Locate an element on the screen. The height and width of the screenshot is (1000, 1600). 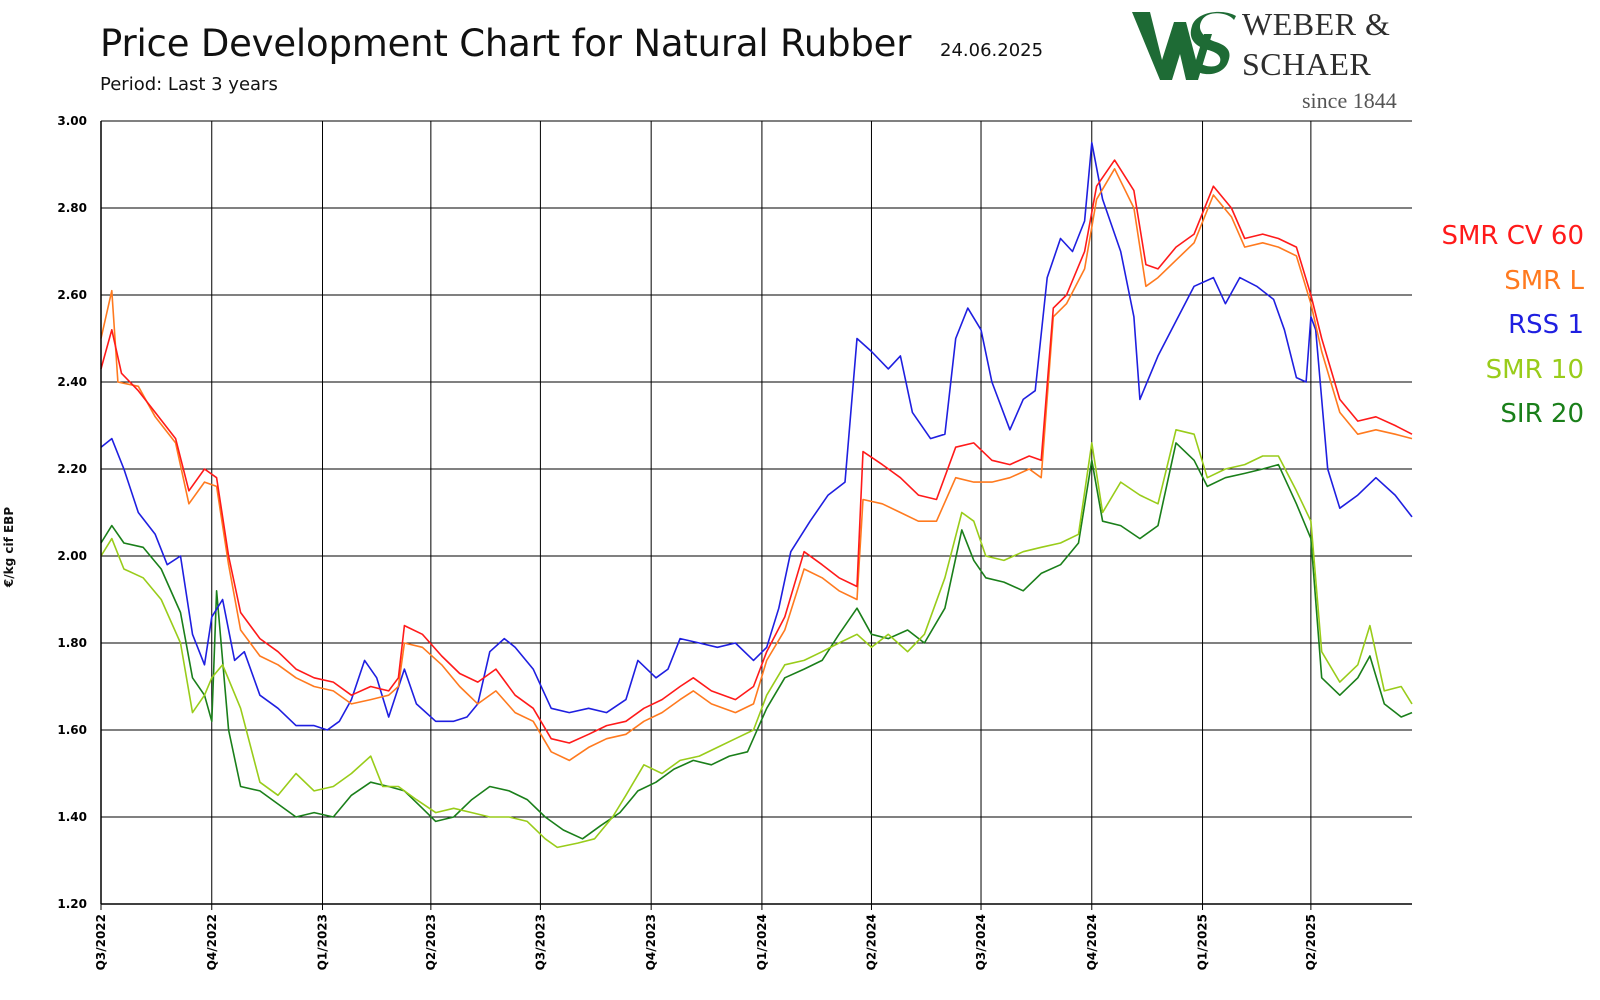
y-tick-label: 2.80 is located at coordinates (72, 208).